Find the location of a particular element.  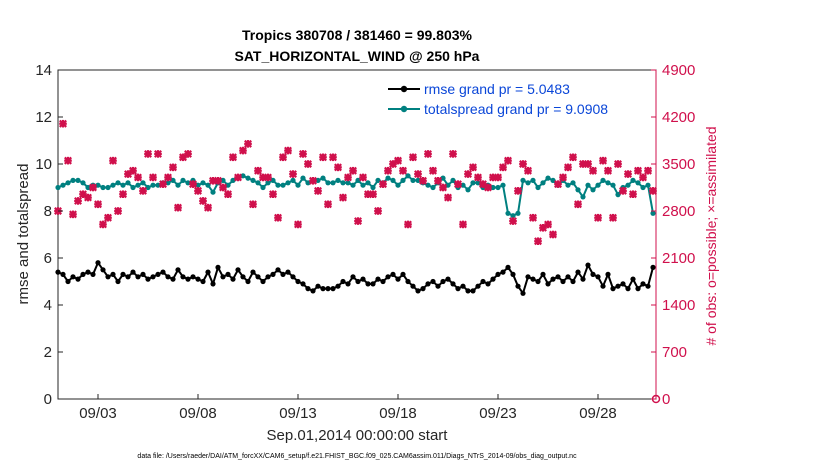

y-tick-label: 0 is located at coordinates (48, 399).